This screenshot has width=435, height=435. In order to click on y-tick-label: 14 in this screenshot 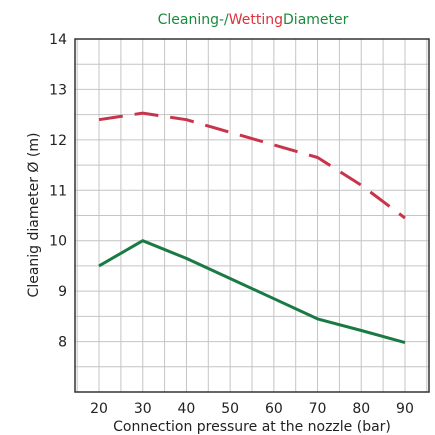, I will do `click(58, 40)`.